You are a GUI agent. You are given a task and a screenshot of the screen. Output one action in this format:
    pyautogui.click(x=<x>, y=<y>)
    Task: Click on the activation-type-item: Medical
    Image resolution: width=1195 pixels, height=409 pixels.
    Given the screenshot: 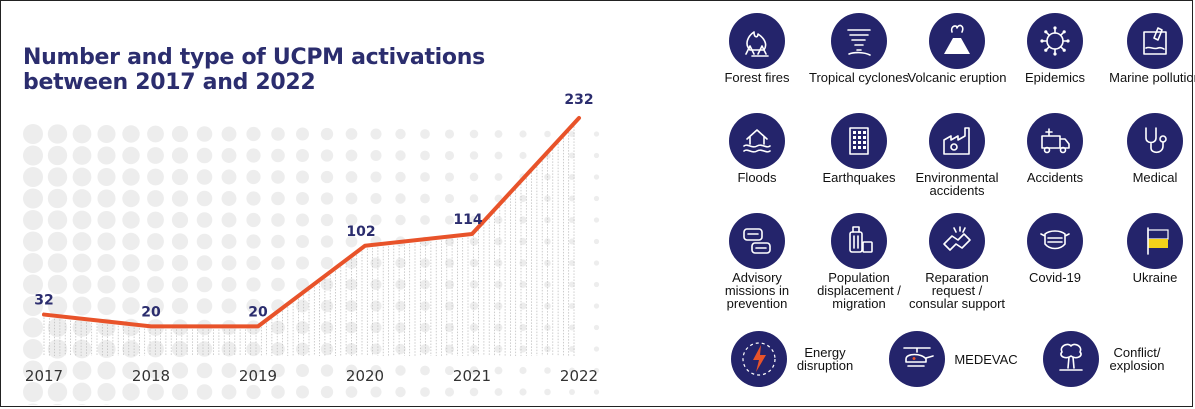 What is the action you would take?
    pyautogui.click(x=1150, y=148)
    